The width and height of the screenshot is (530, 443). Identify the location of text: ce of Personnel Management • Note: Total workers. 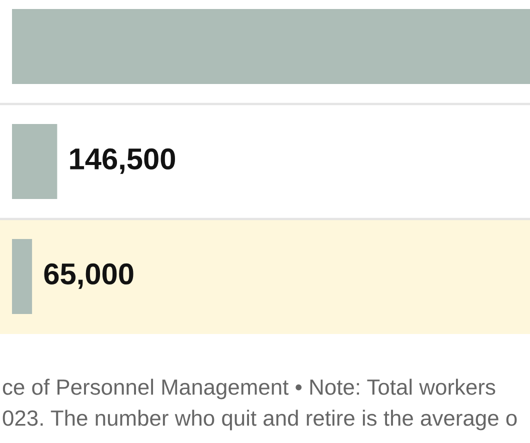
(249, 389).